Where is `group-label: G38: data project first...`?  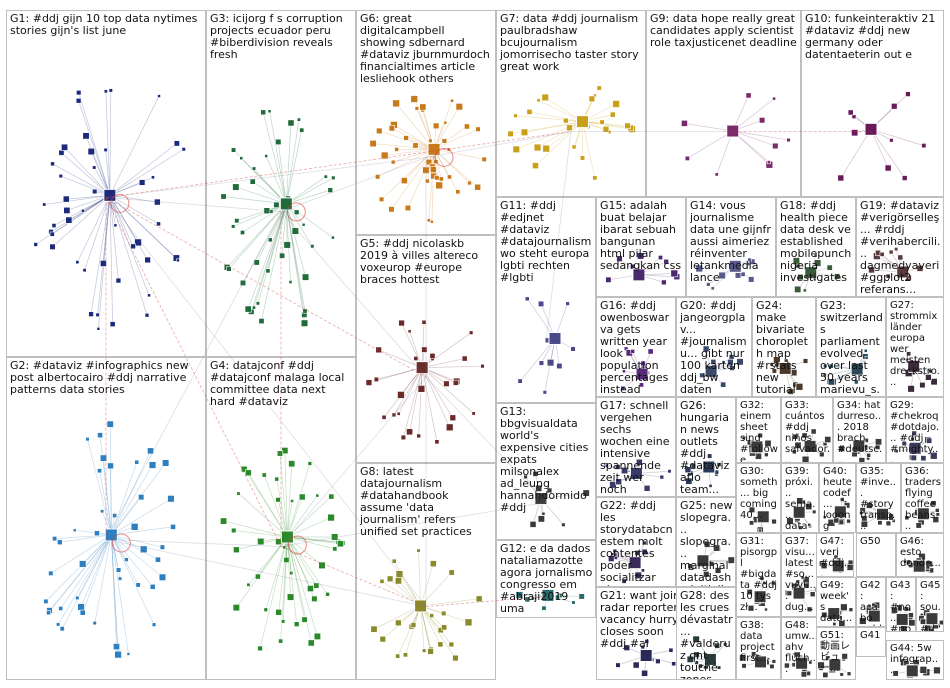
group-label: G38: data project first... is located at coordinates (759, 642).